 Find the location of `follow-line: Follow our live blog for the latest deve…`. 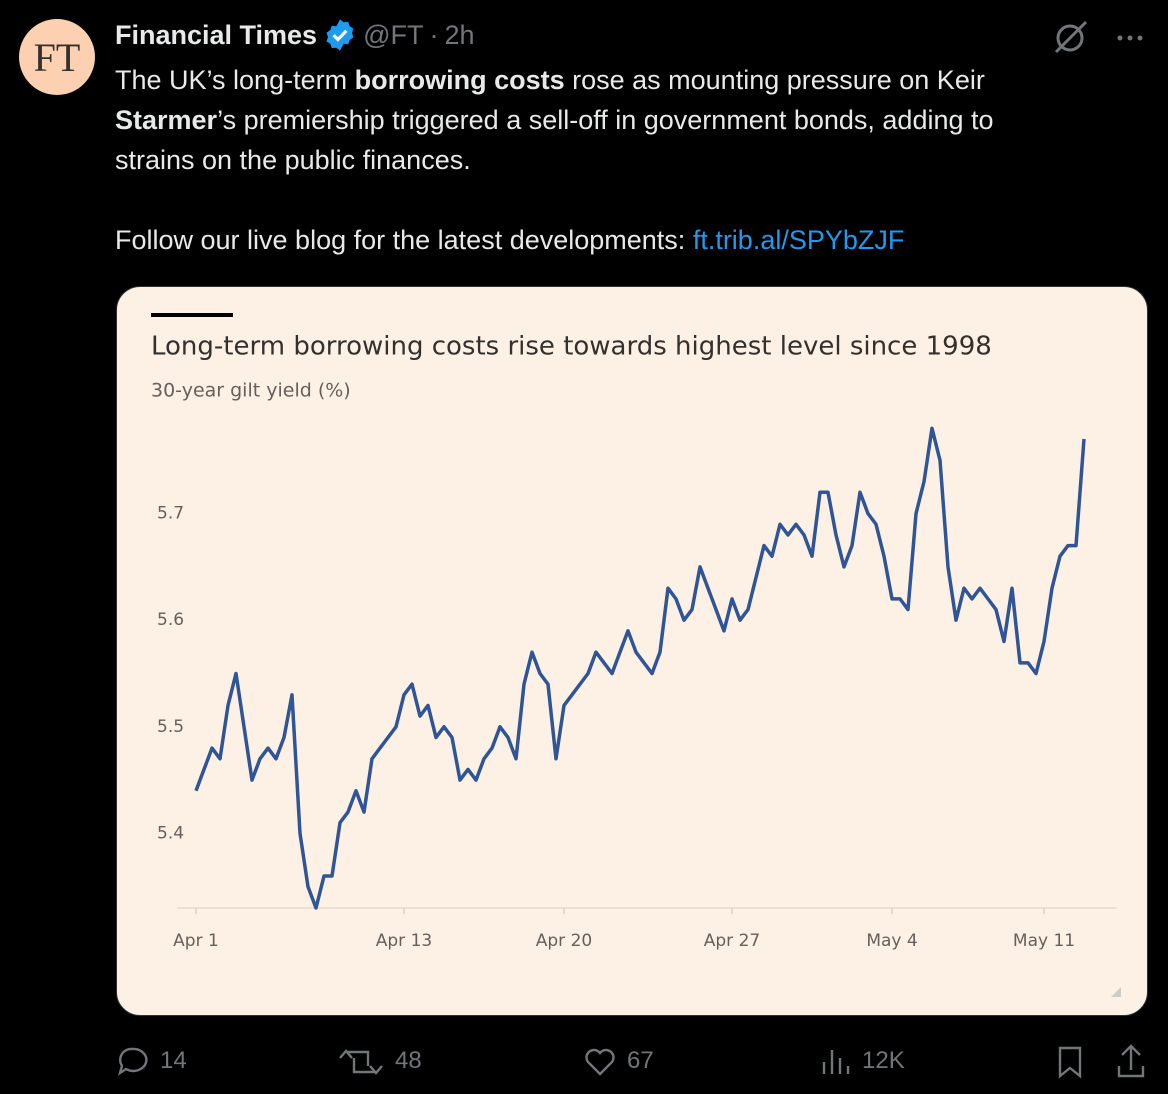

follow-line: Follow our live blog for the latest deve… is located at coordinates (554, 240).